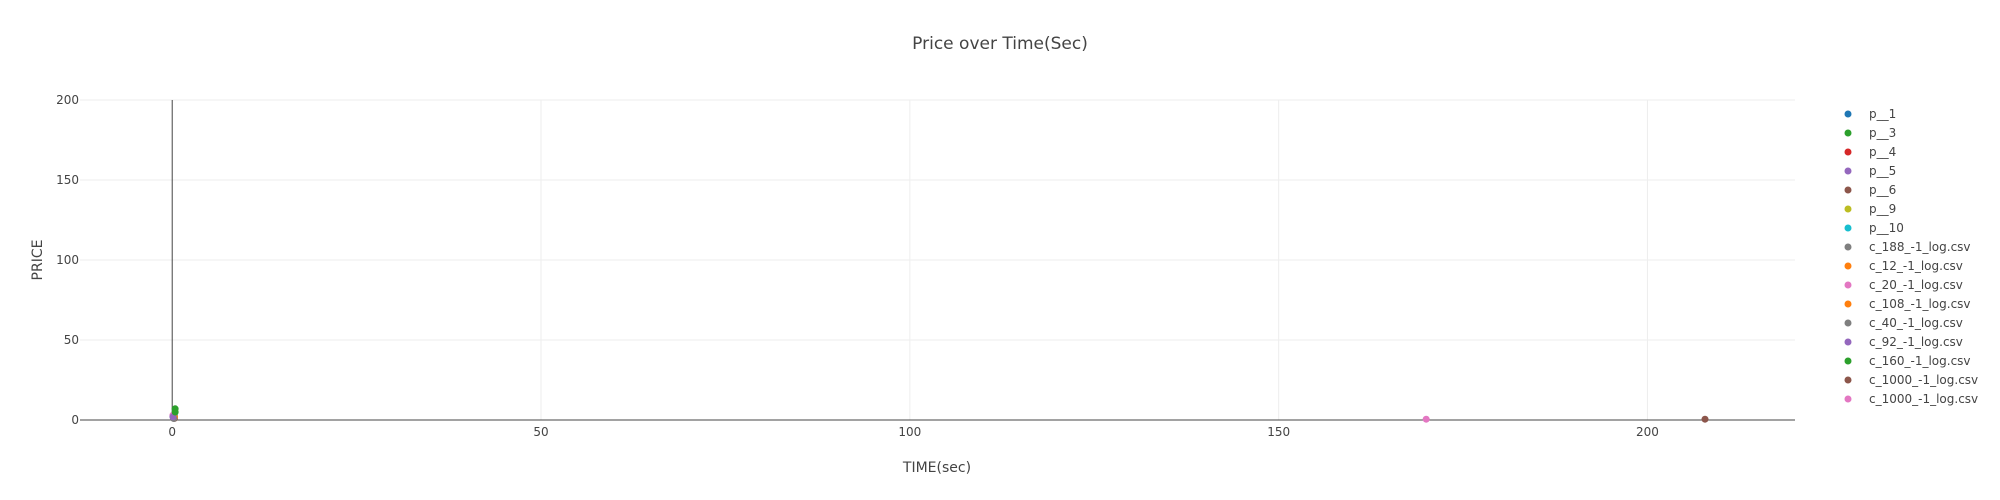 The width and height of the screenshot is (2000, 500). What do you see at coordinates (67, 180) in the screenshot?
I see `y-tick-label: 150` at bounding box center [67, 180].